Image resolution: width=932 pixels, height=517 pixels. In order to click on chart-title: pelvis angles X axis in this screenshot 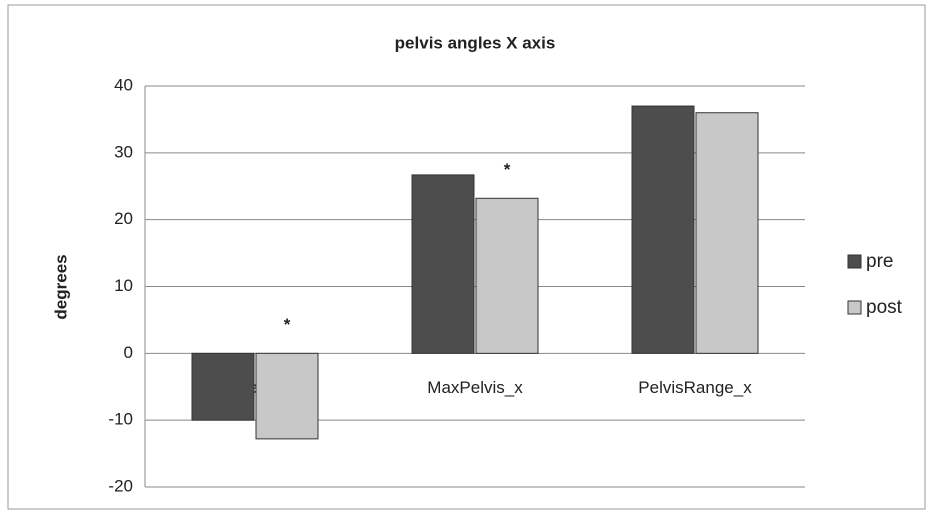, I will do `click(475, 42)`.